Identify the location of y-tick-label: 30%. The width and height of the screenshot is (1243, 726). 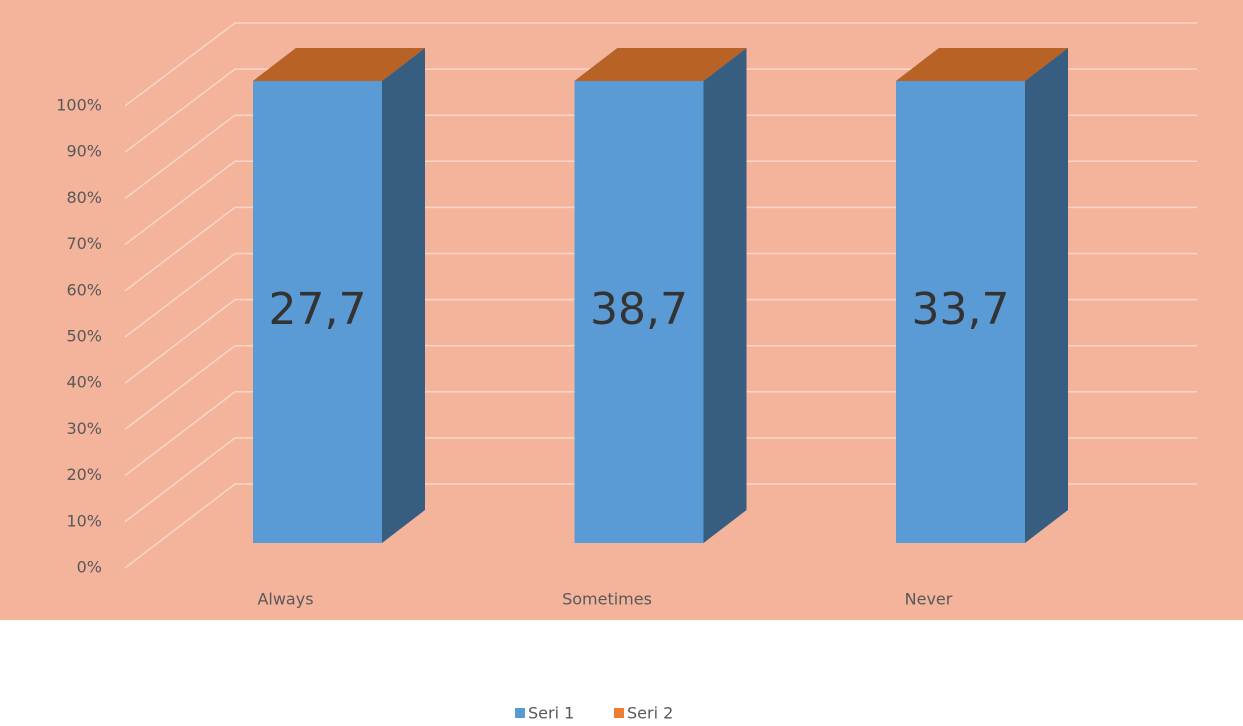
(84, 428).